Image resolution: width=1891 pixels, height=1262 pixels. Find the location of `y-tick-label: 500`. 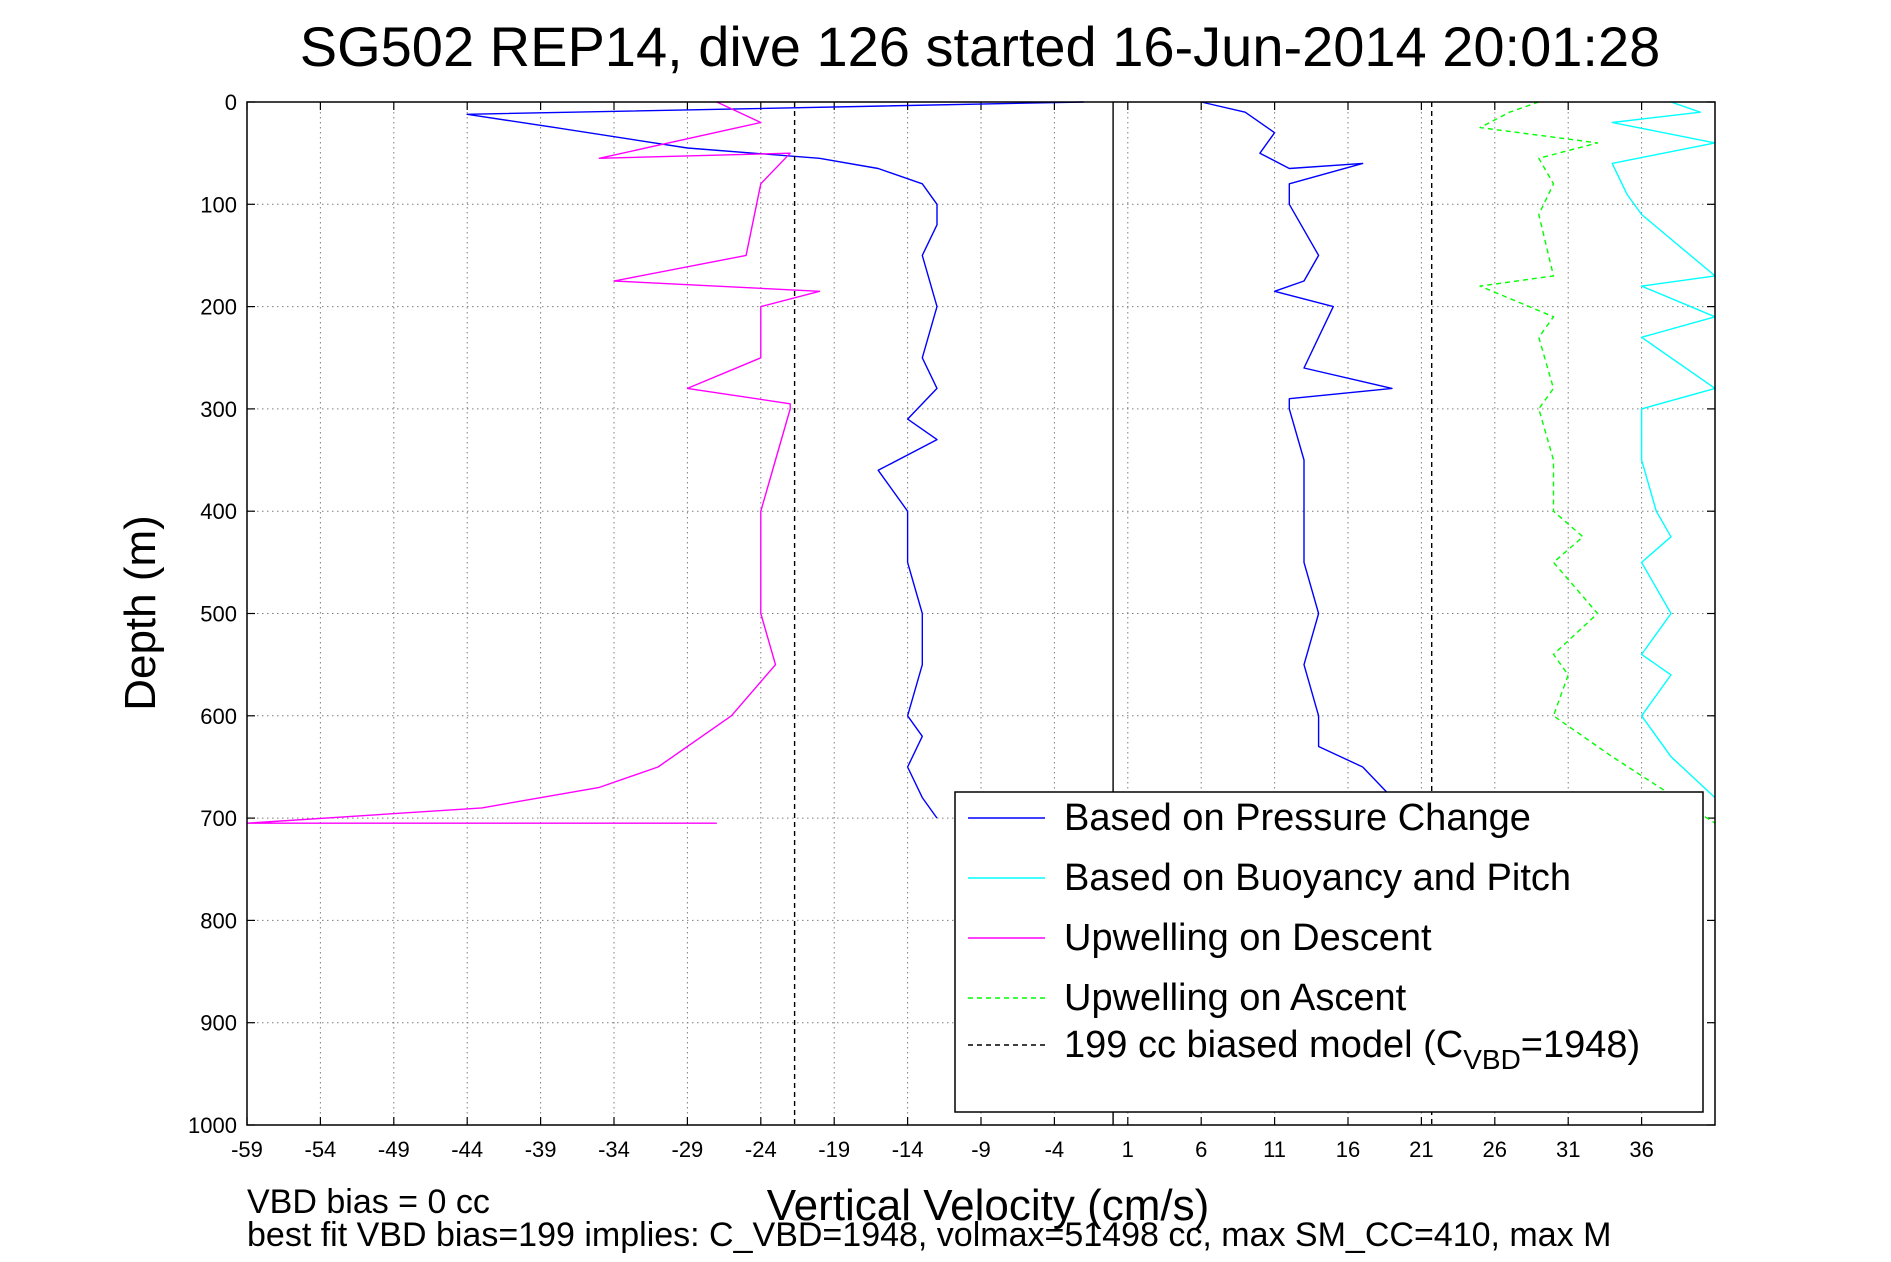

y-tick-label: 500 is located at coordinates (218, 614).